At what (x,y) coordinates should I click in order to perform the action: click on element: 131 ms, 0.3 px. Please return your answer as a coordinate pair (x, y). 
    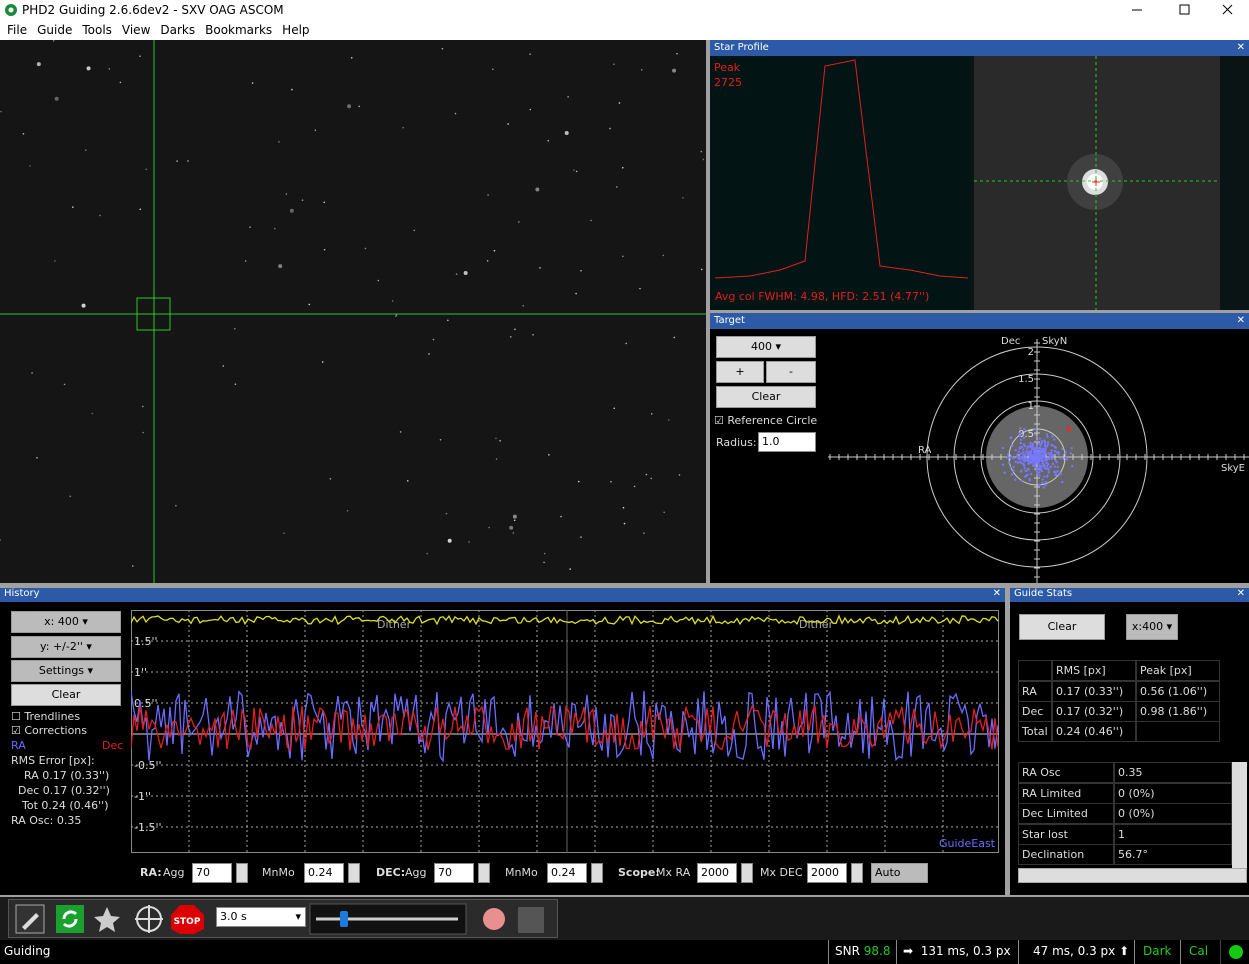
    Looking at the image, I should click on (965, 951).